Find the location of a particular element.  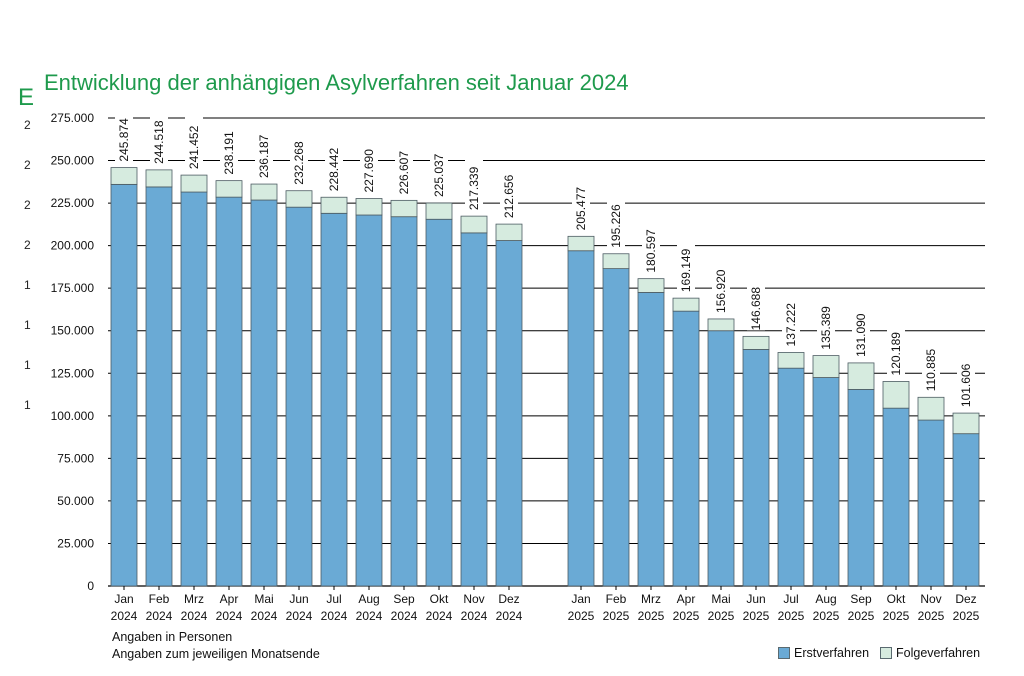

y-tick-label: 125.000 is located at coordinates (73, 373).